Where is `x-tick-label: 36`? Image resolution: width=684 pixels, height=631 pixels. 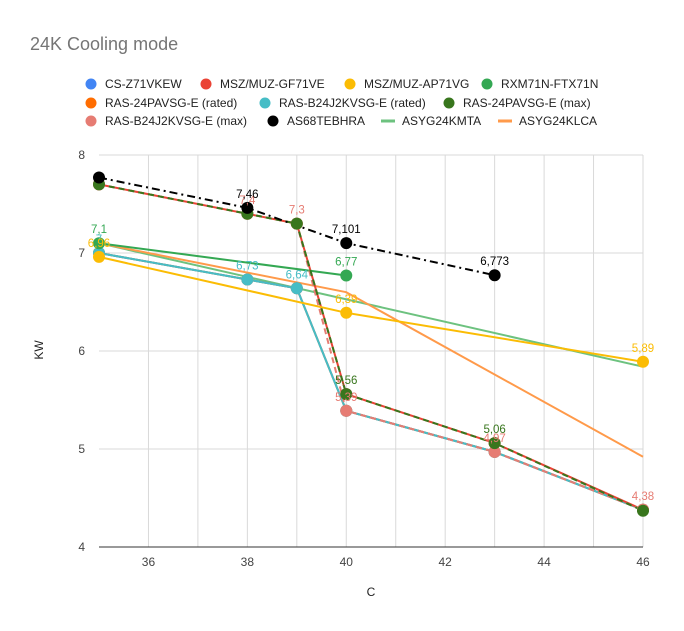
x-tick-label: 36 is located at coordinates (149, 562).